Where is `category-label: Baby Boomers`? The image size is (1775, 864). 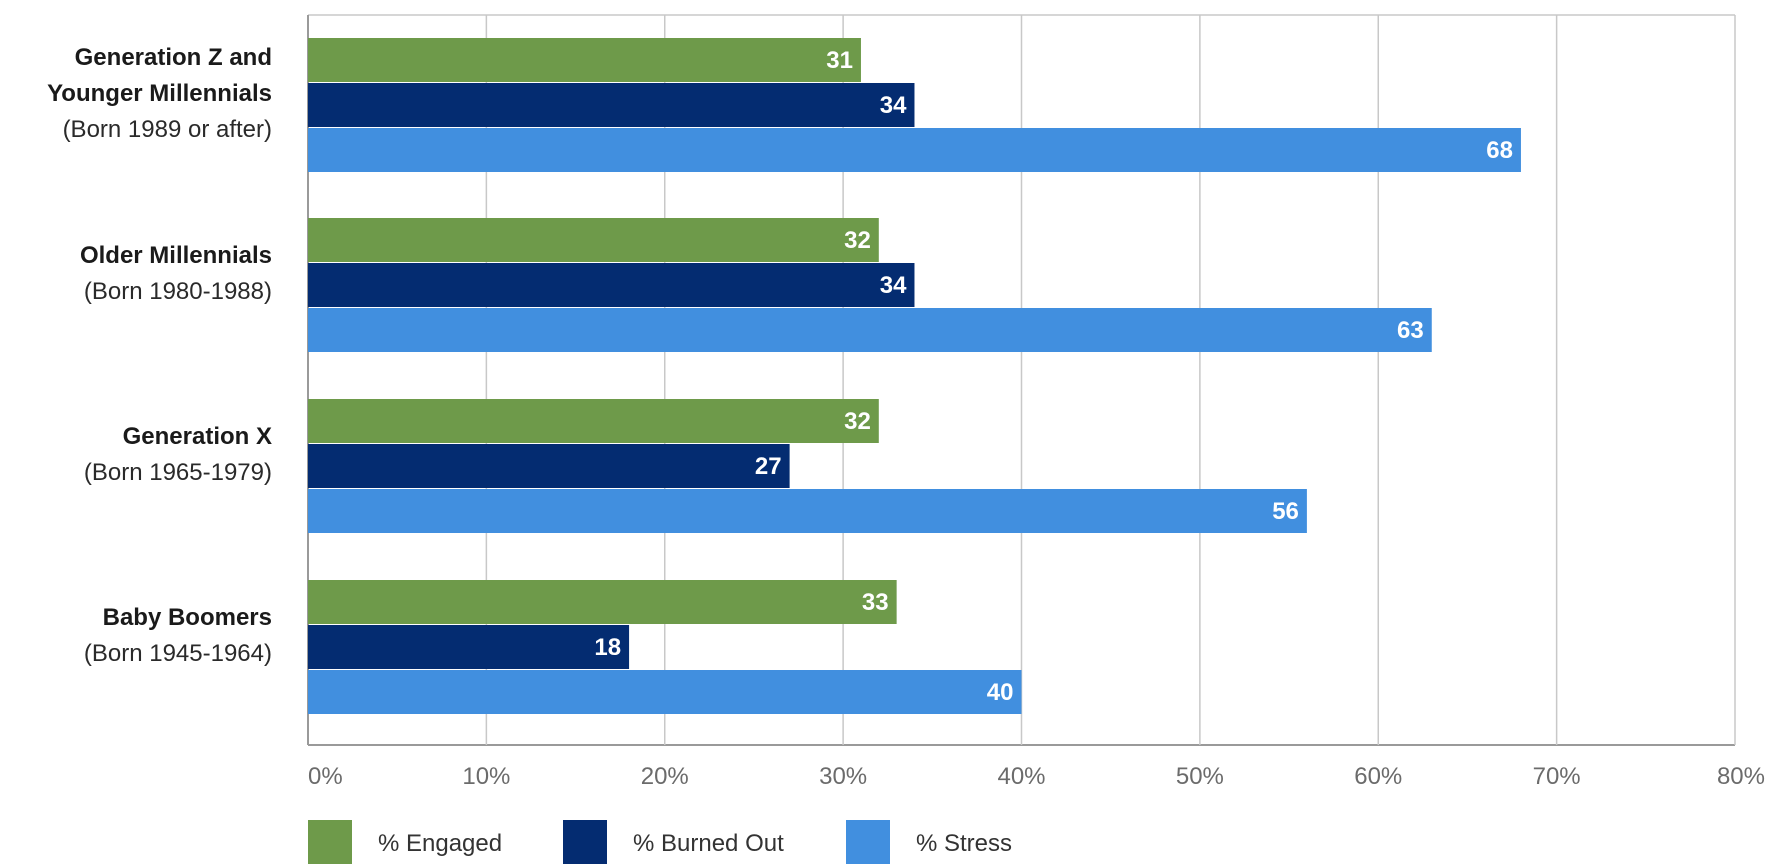 category-label: Baby Boomers is located at coordinates (187, 617).